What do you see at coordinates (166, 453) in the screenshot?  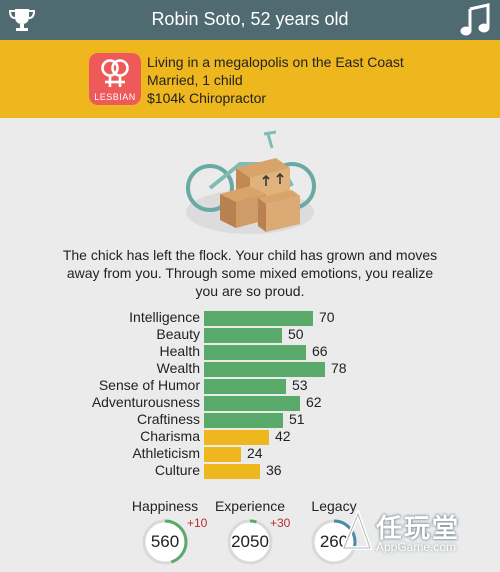 I see `stat-label-athleticism: Athleticism` at bounding box center [166, 453].